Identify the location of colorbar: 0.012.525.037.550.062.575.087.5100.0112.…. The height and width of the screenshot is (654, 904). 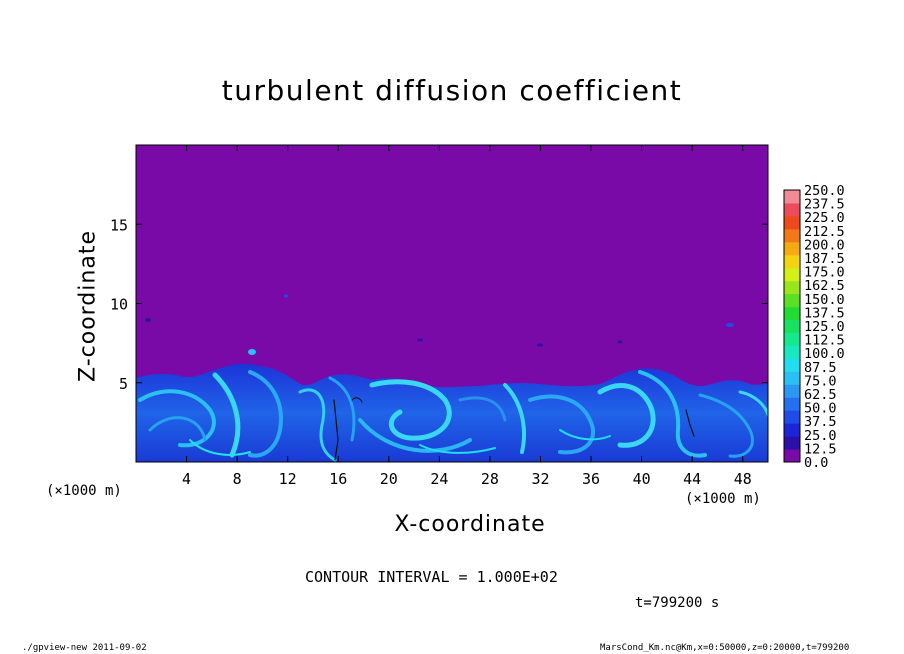
(814, 327).